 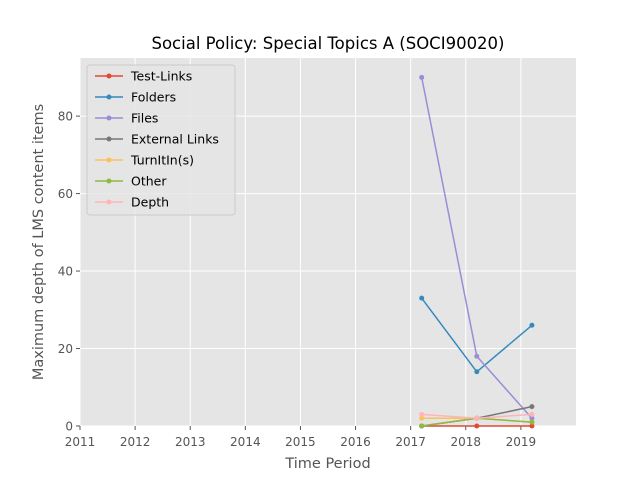 I want to click on y-tick-label: 80, so click(x=65, y=117).